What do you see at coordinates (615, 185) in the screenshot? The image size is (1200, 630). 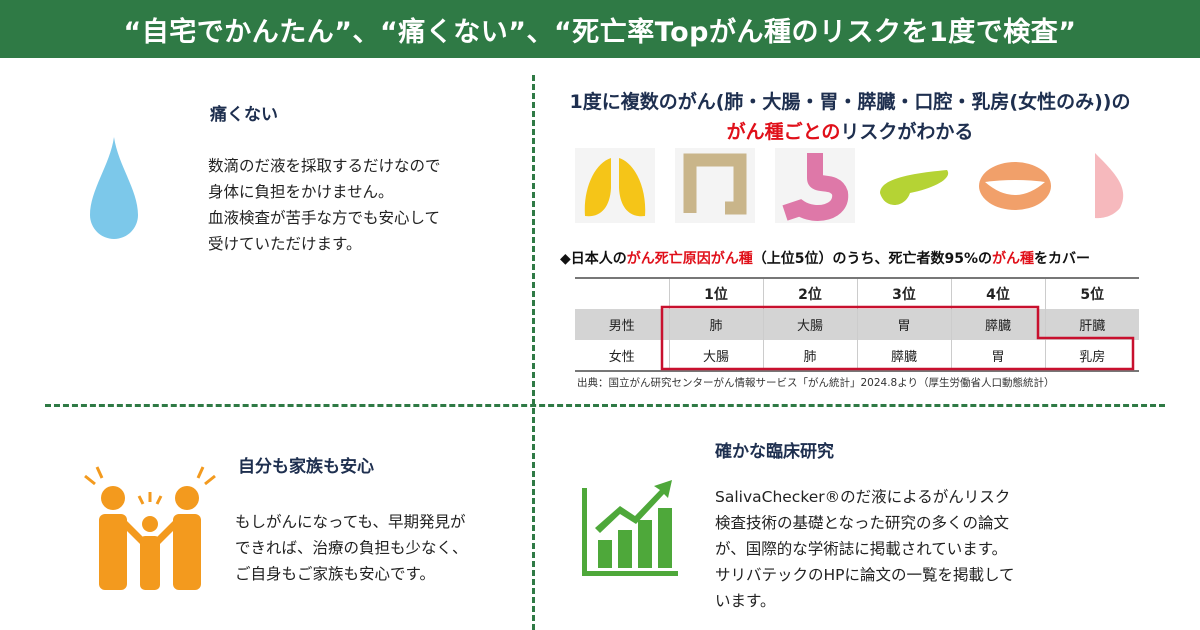 I see `lung-icon` at bounding box center [615, 185].